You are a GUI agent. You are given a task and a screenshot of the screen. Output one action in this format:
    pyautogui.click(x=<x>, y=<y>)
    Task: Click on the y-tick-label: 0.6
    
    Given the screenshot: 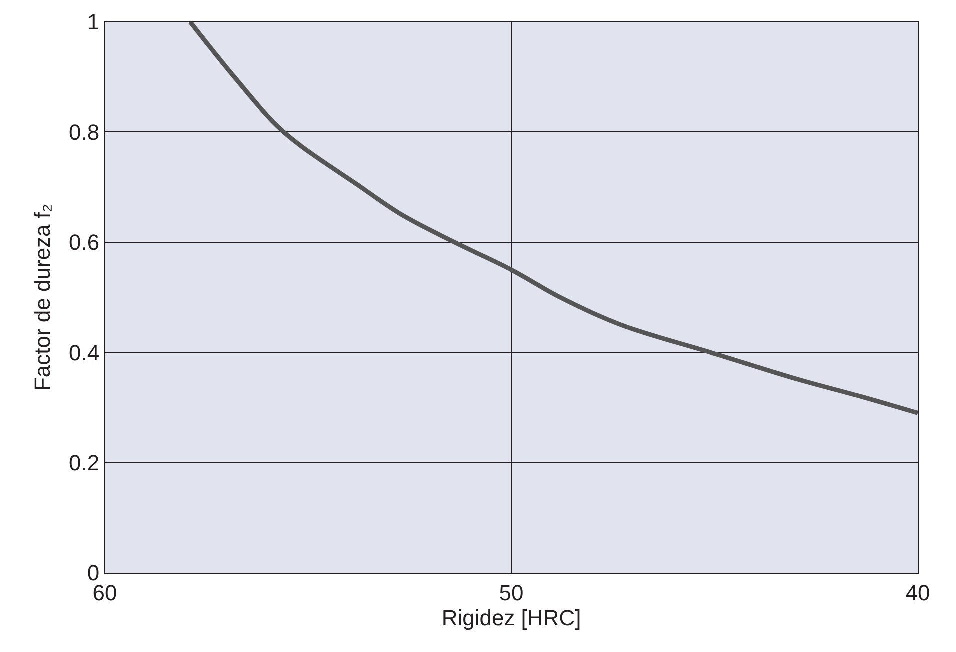 What is the action you would take?
    pyautogui.click(x=84, y=243)
    